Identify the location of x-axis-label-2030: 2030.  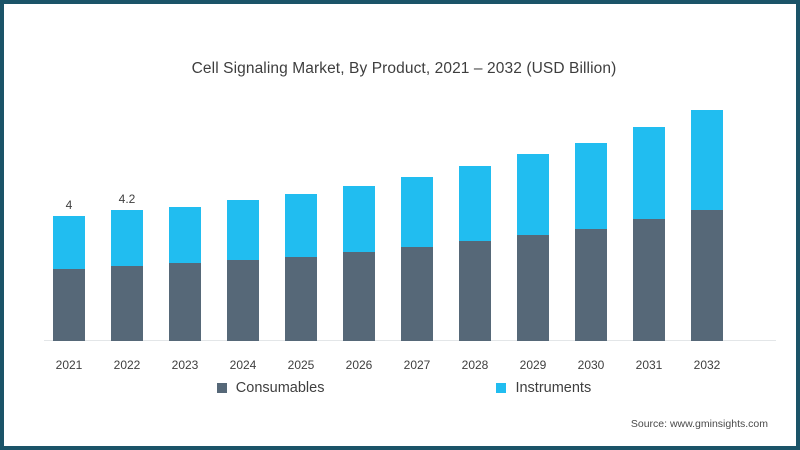
(591, 365).